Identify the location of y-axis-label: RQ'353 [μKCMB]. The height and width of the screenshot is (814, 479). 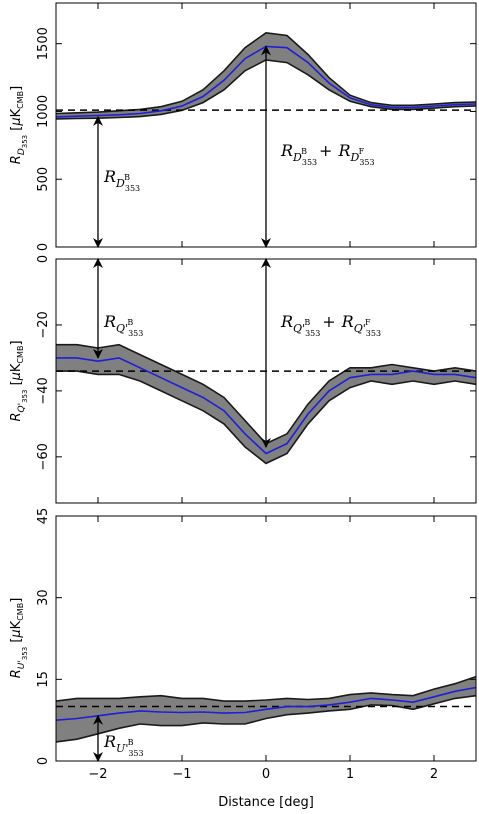
(19, 380).